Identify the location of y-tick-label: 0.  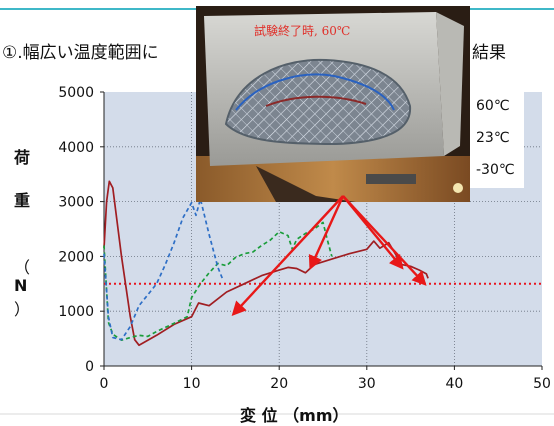
(89, 367).